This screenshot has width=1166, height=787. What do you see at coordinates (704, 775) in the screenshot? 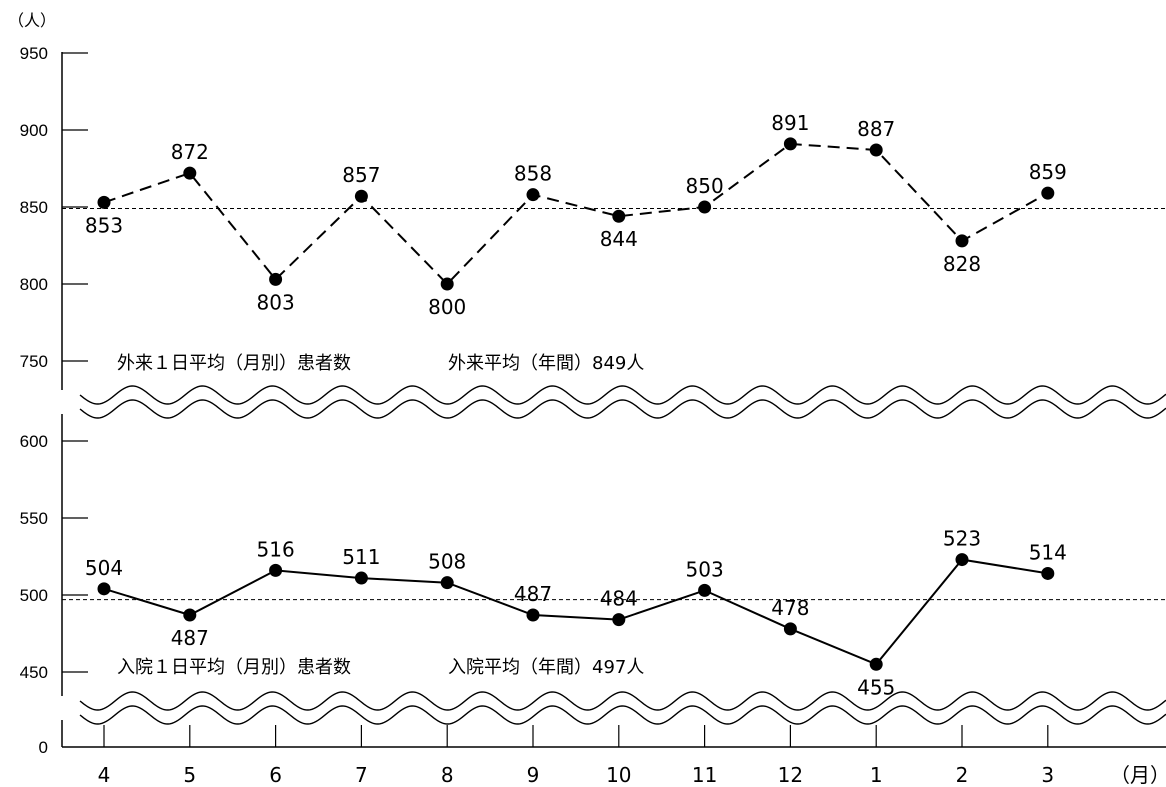
I see `x-tick-label: 11` at bounding box center [704, 775].